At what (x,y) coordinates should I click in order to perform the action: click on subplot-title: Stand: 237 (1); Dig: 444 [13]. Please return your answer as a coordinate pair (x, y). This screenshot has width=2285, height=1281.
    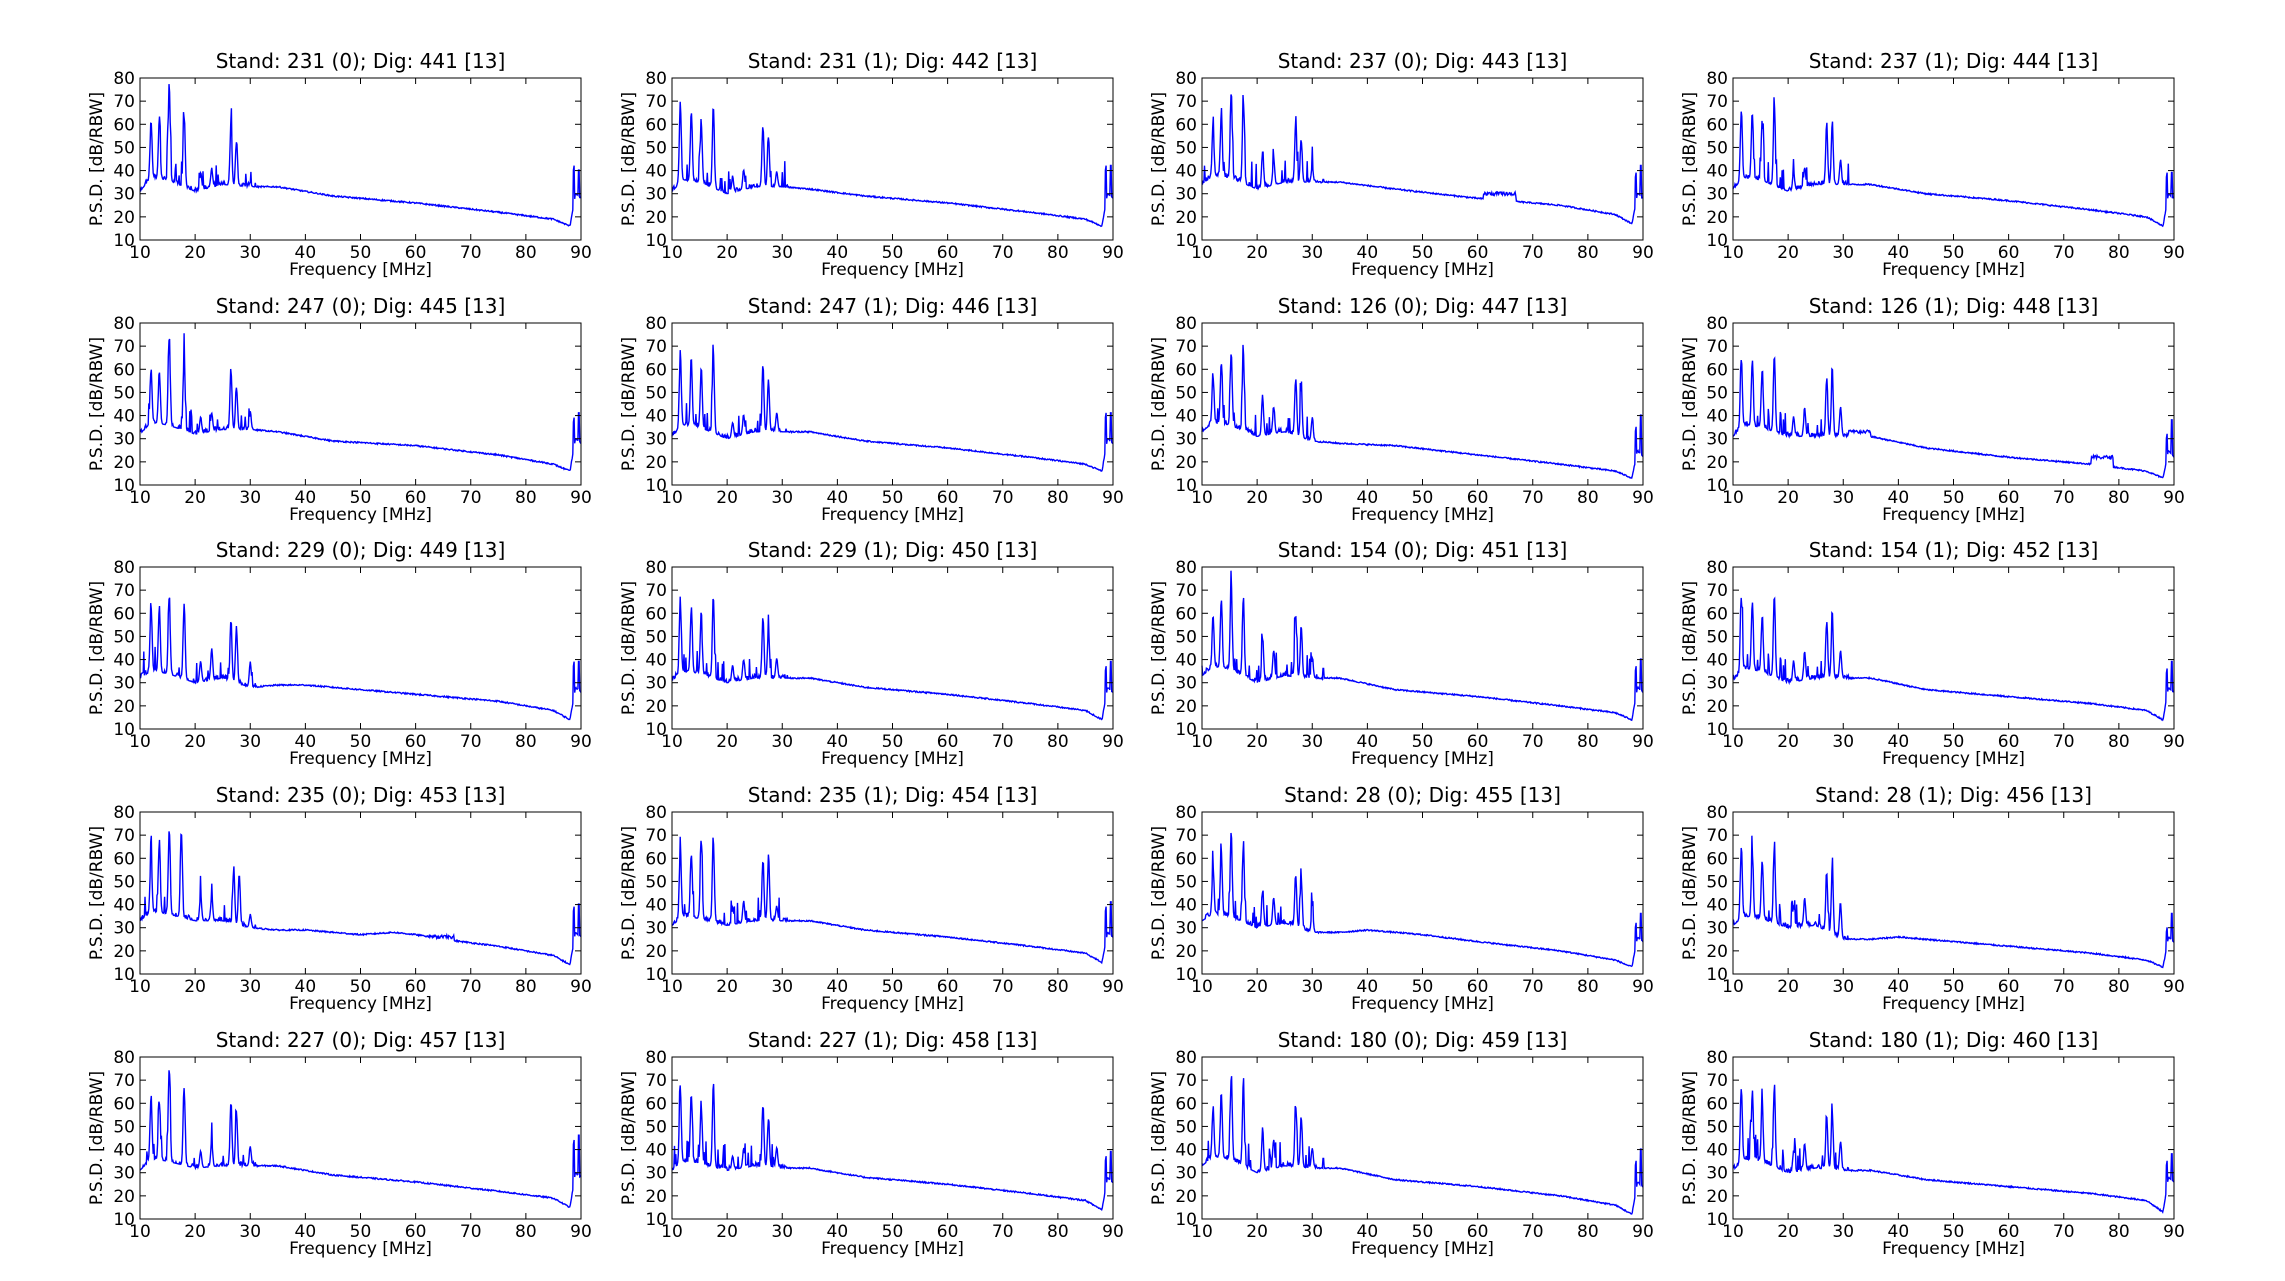
    Looking at the image, I should click on (1954, 61).